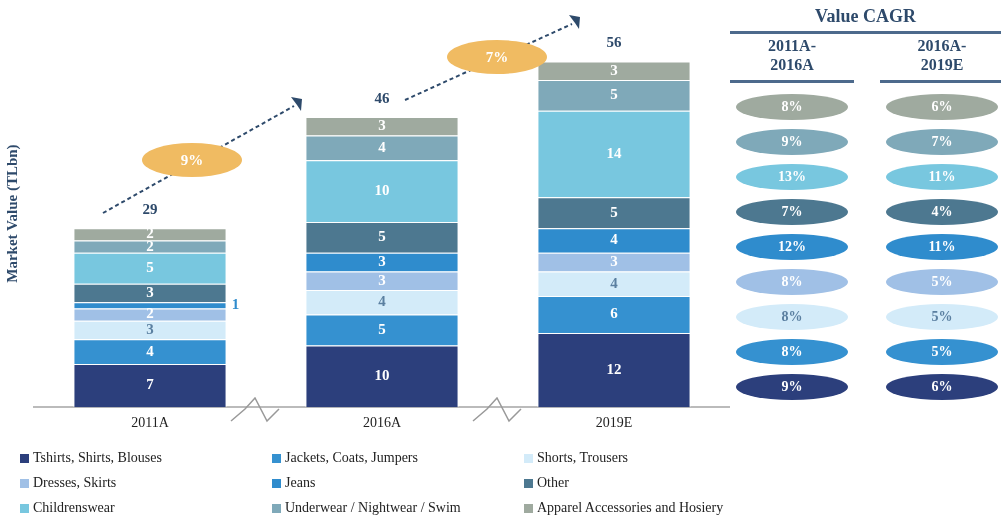  What do you see at coordinates (150, 384) in the screenshot?
I see `data-label: 7` at bounding box center [150, 384].